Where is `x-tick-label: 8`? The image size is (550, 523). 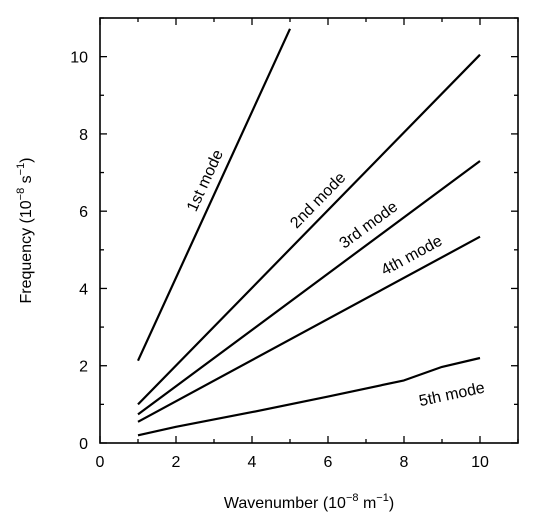
x-tick-label: 8 is located at coordinates (404, 462).